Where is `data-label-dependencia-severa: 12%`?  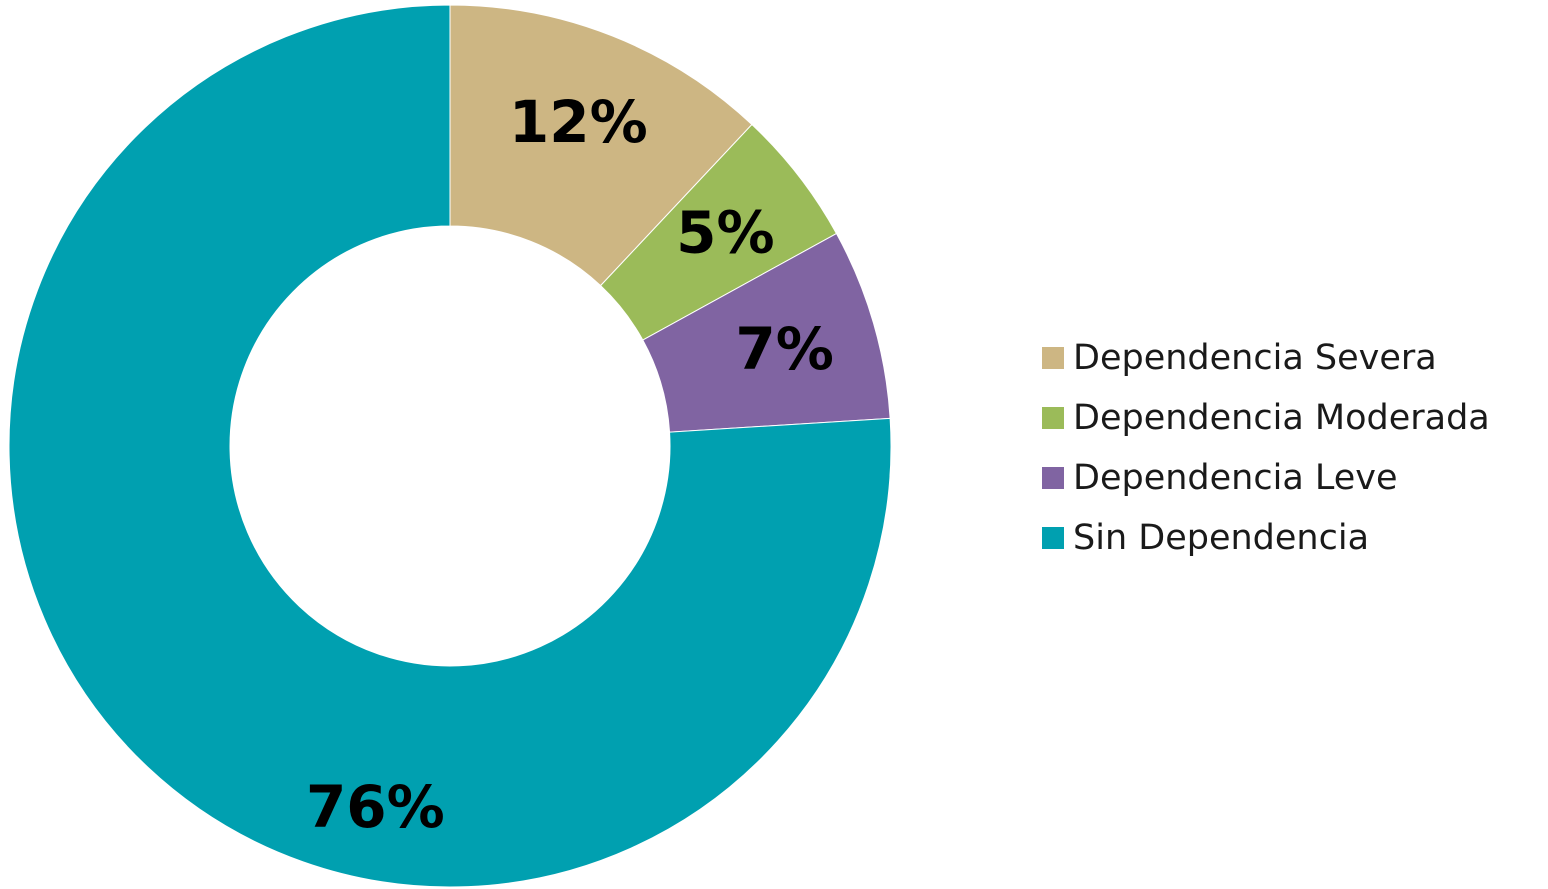
data-label-dependencia-severa: 12% is located at coordinates (578, 122).